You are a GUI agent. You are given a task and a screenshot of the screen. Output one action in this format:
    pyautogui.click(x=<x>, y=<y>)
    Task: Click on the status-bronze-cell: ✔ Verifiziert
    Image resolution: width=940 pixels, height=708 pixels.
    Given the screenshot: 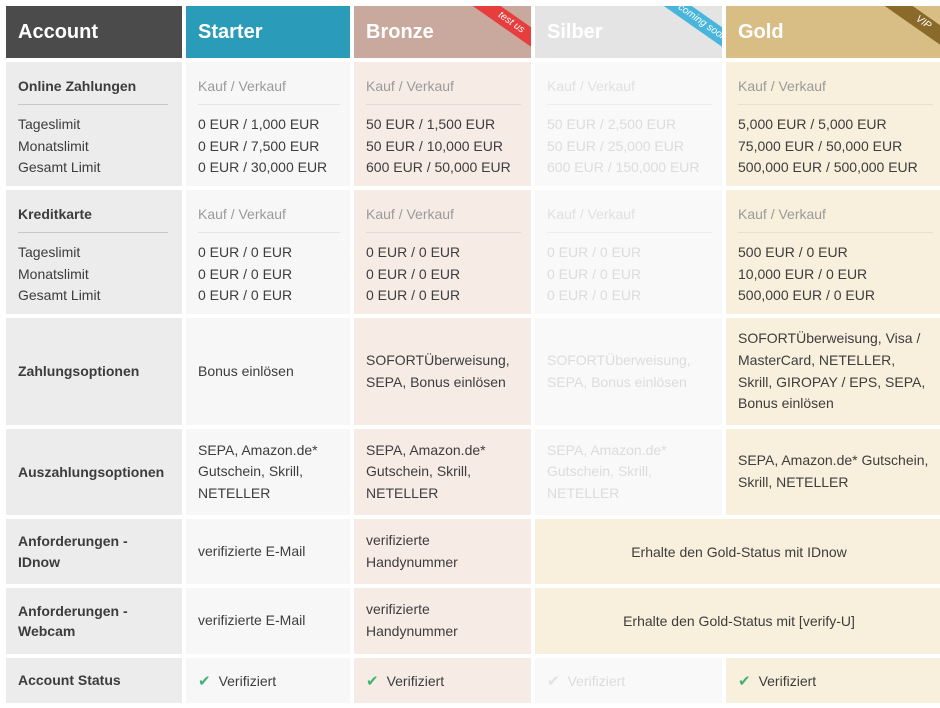 What is the action you would take?
    pyautogui.click(x=442, y=680)
    